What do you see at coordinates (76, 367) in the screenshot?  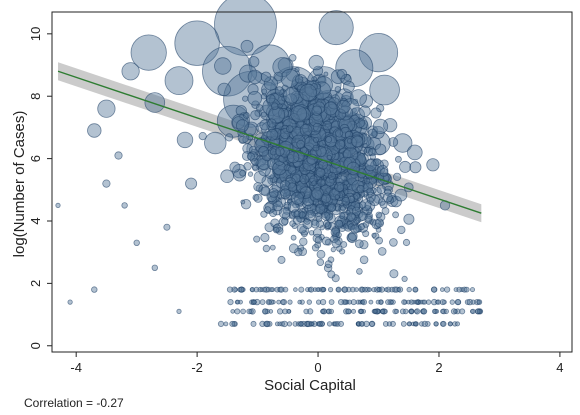 I see `x-tick-label: -4` at bounding box center [76, 367].